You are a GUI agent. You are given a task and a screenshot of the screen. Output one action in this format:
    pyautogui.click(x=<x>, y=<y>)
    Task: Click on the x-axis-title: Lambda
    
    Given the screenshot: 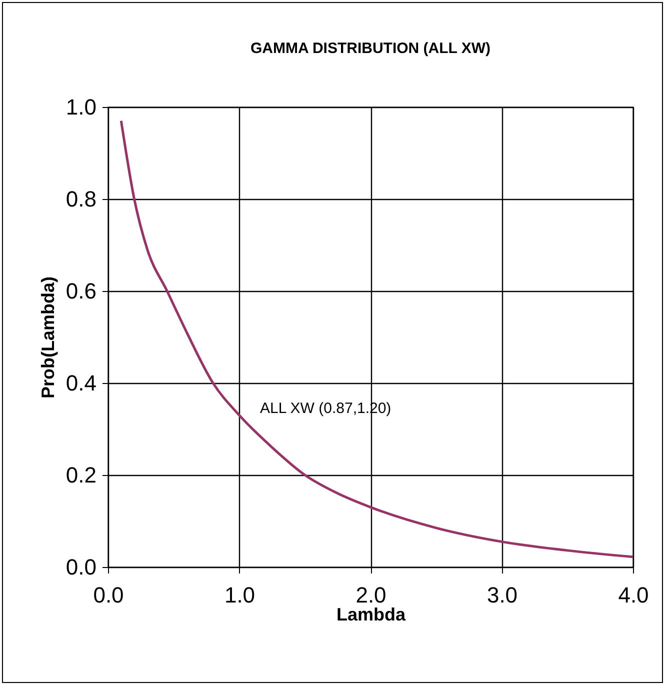 What is the action you would take?
    pyautogui.click(x=371, y=614)
    